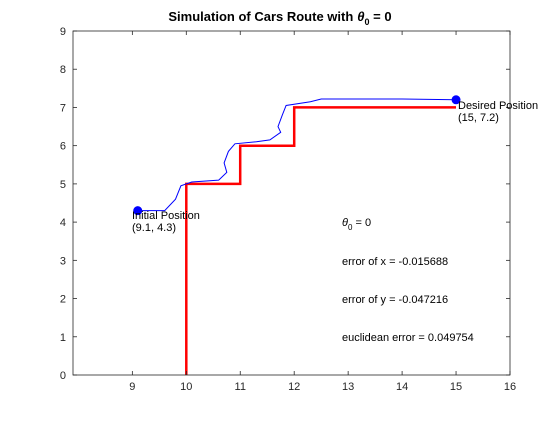  Describe the element at coordinates (63, 185) in the screenshot. I see `y-tick-label: 5` at that location.